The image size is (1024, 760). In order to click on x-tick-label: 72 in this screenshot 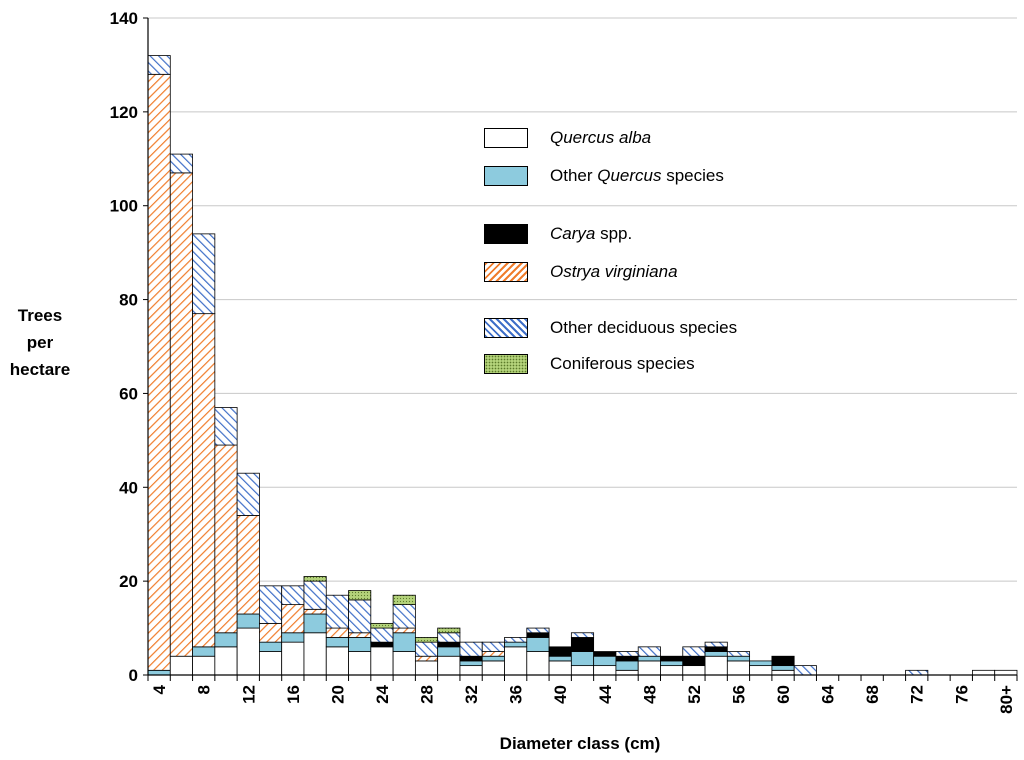, I will do `click(917, 694)`.